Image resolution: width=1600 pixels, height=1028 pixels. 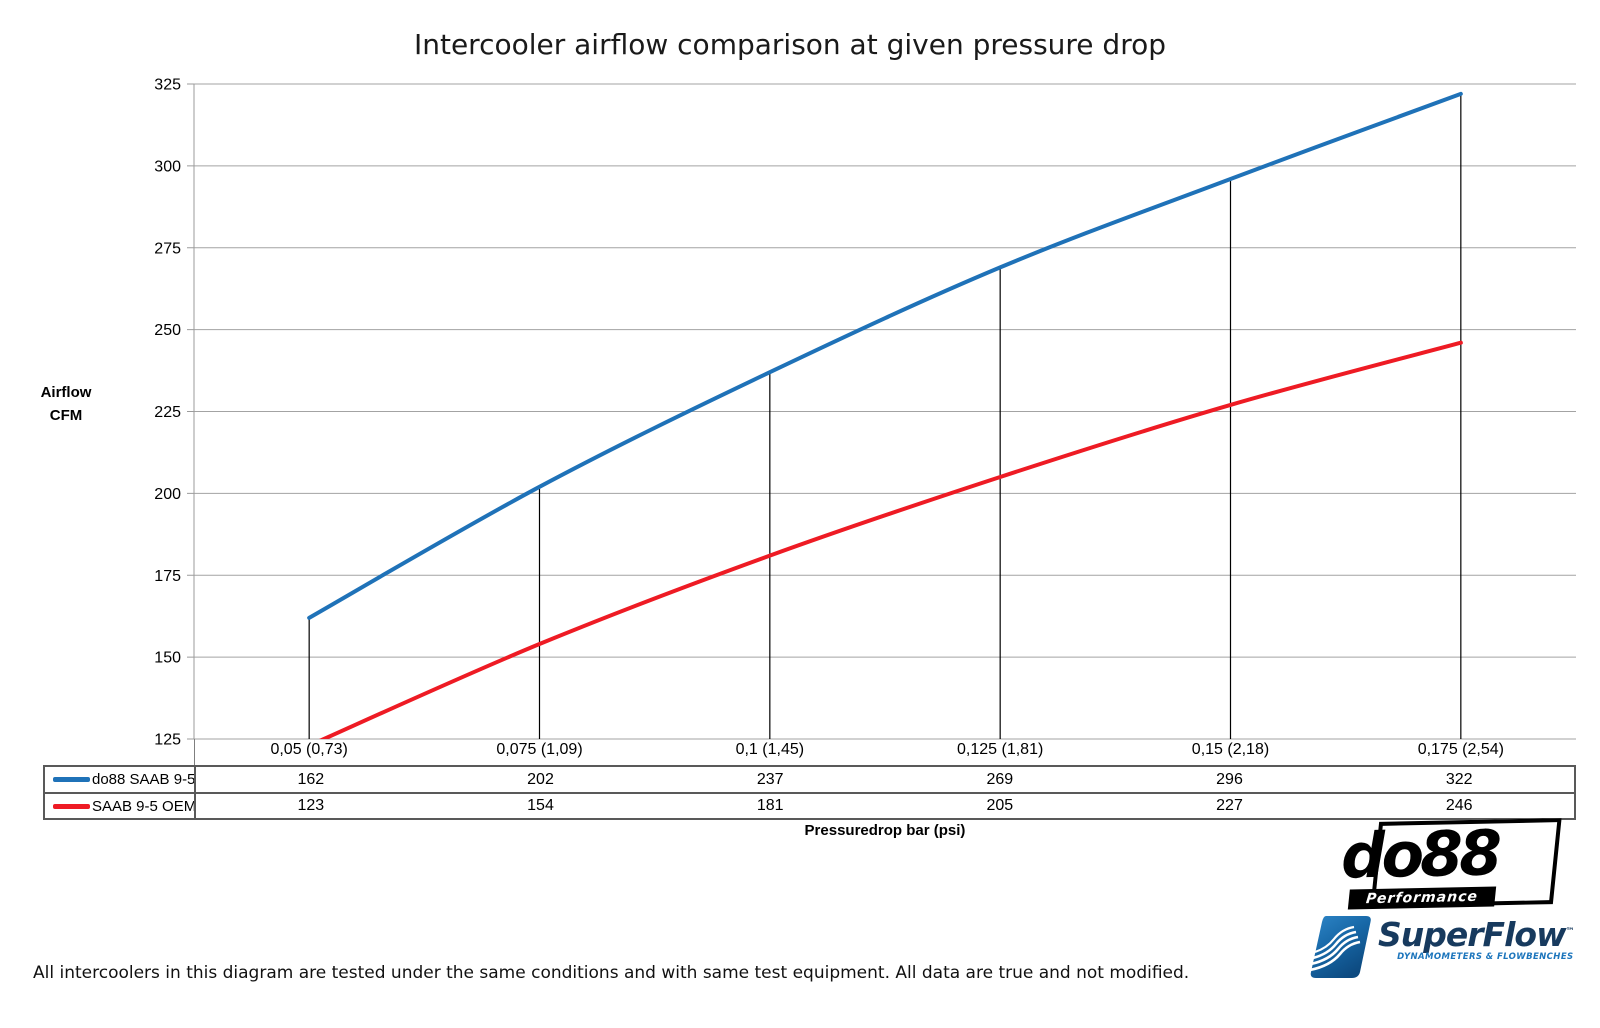 I want to click on x-axis-title: Pressuredrop bar (psi), so click(x=885, y=830).